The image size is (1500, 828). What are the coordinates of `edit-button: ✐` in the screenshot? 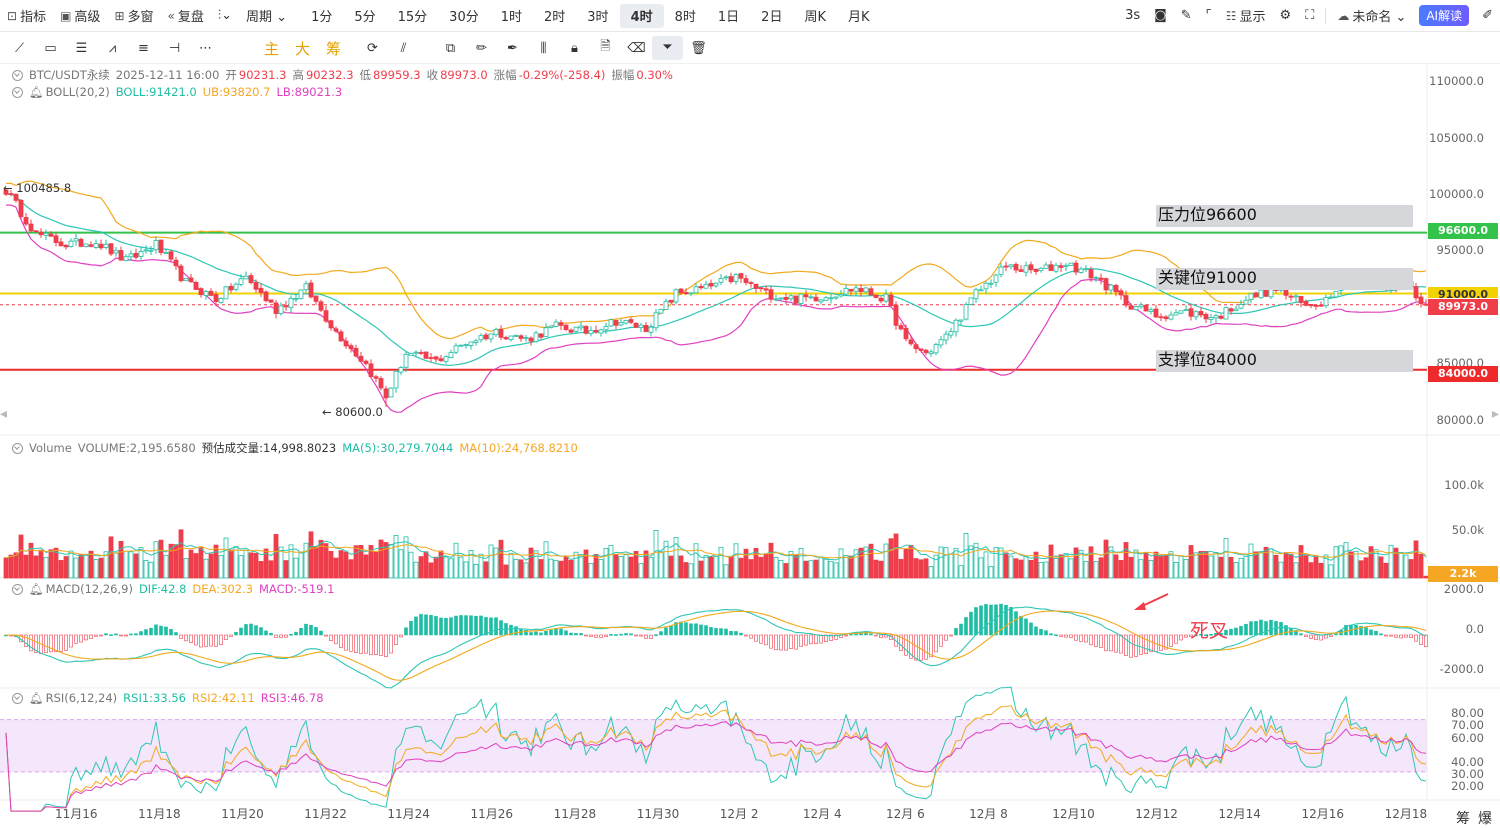 It's located at (1487, 16).